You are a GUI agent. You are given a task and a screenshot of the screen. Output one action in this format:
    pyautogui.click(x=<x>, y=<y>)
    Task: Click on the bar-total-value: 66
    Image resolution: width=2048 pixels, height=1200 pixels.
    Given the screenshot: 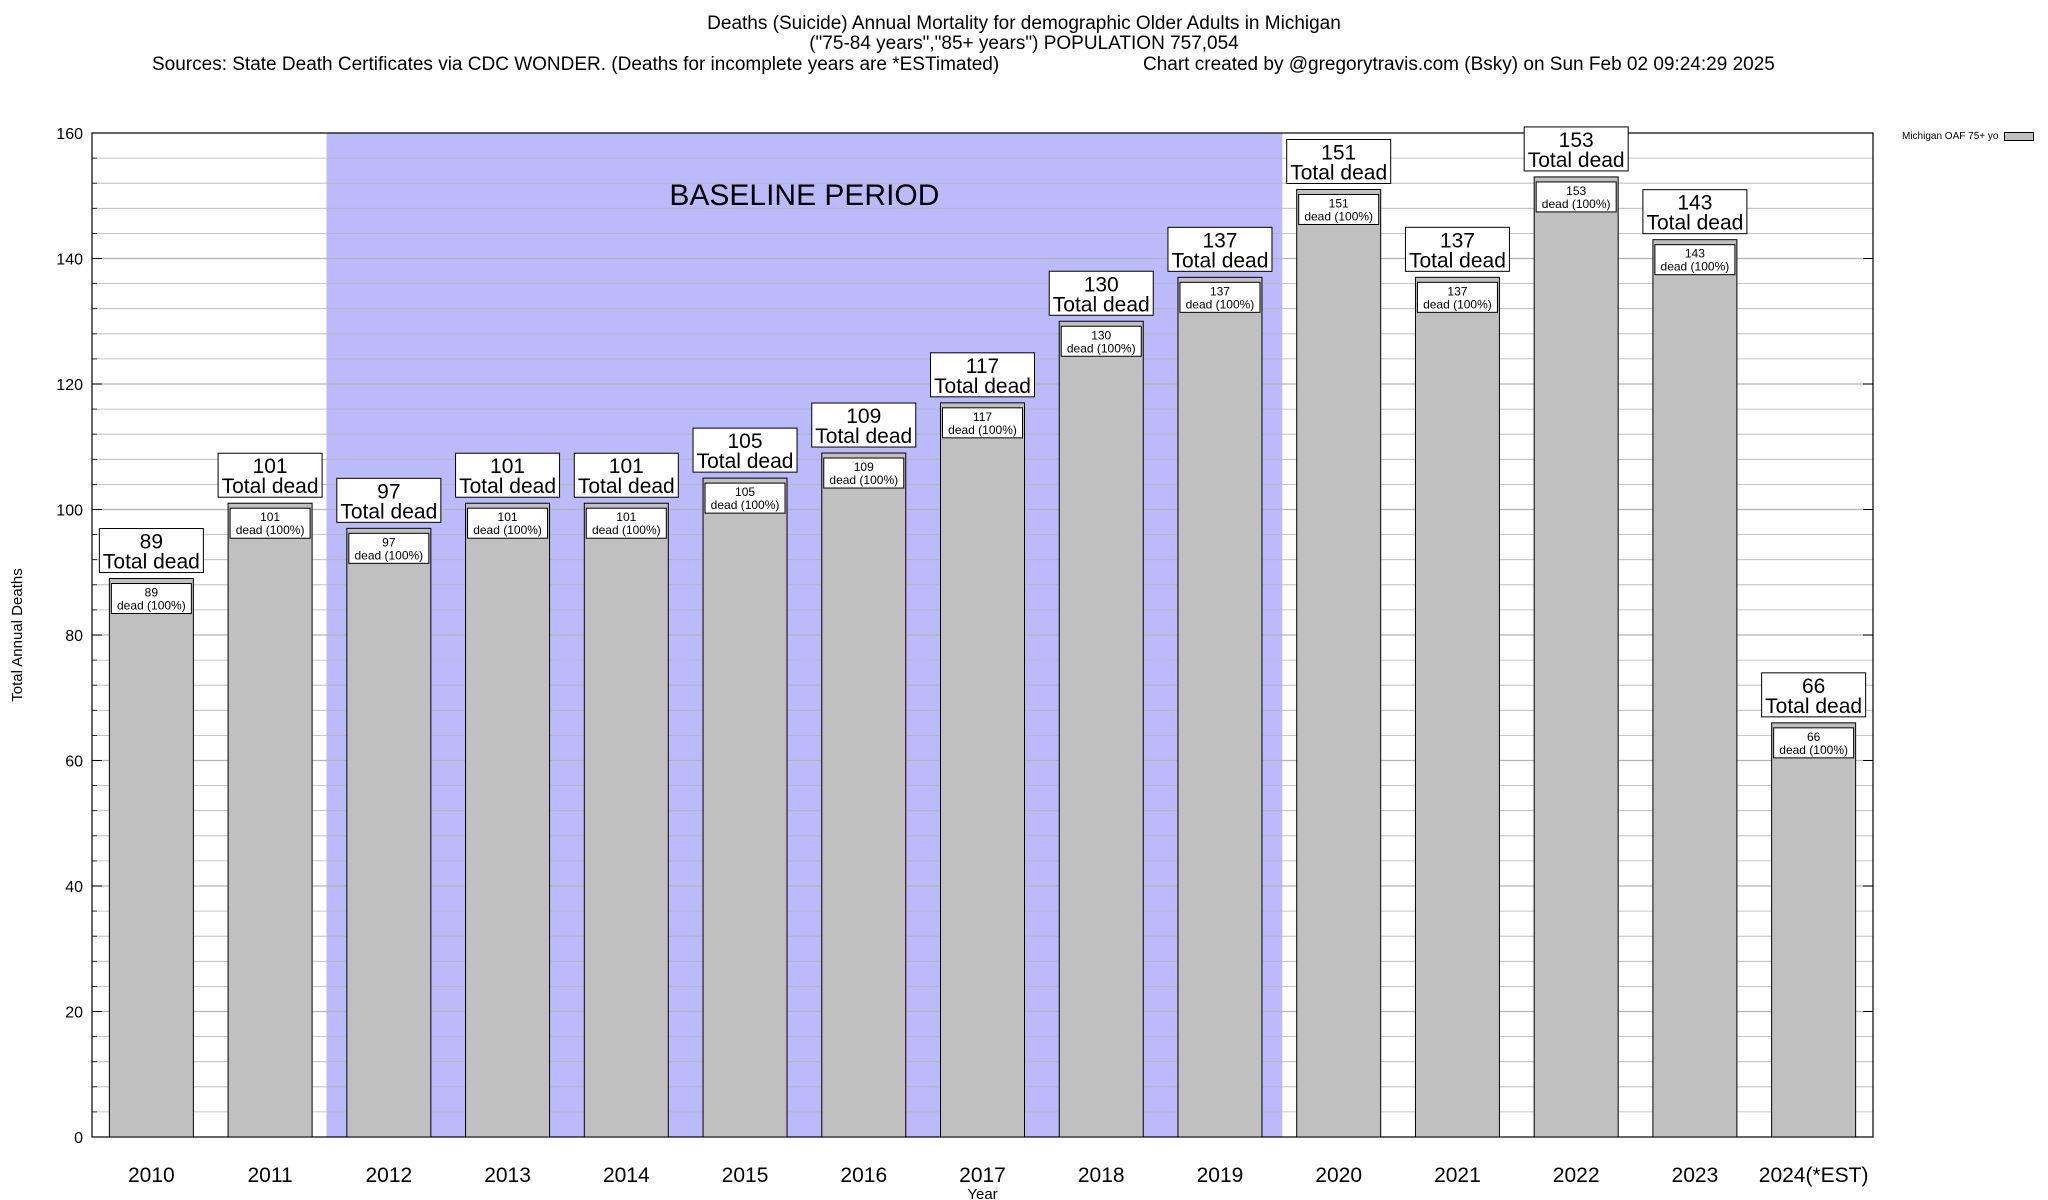 What is the action you would take?
    pyautogui.click(x=1813, y=686)
    